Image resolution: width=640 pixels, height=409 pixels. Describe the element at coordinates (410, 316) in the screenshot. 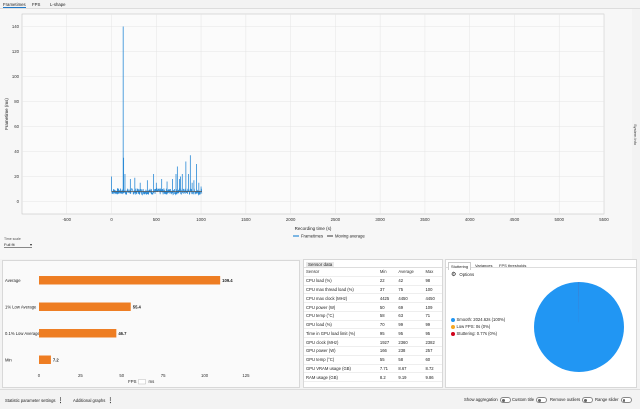

I see `sensor-cell: 63` at that location.